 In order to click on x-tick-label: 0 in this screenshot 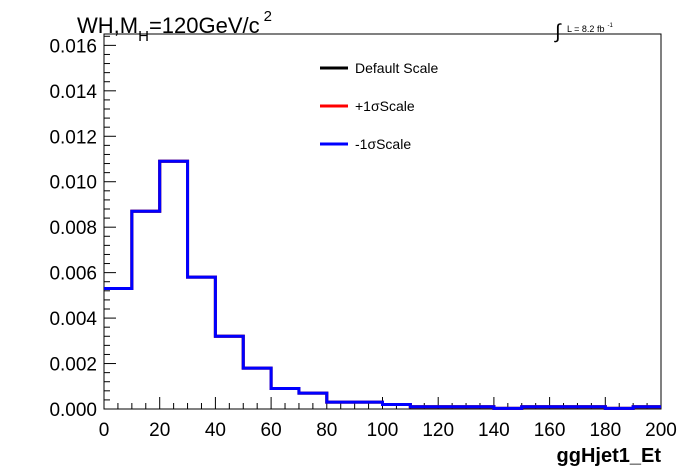, I will do `click(104, 430)`.